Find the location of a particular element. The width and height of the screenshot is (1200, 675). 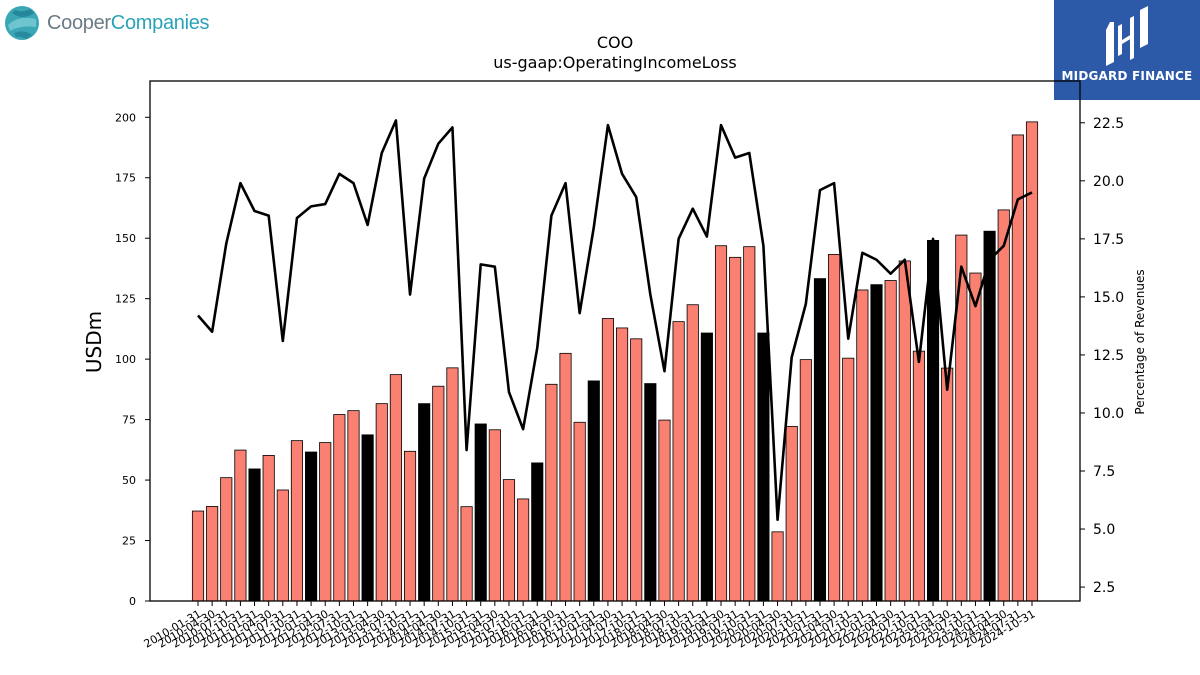

y-tick-label: 150 is located at coordinates (125, 238).